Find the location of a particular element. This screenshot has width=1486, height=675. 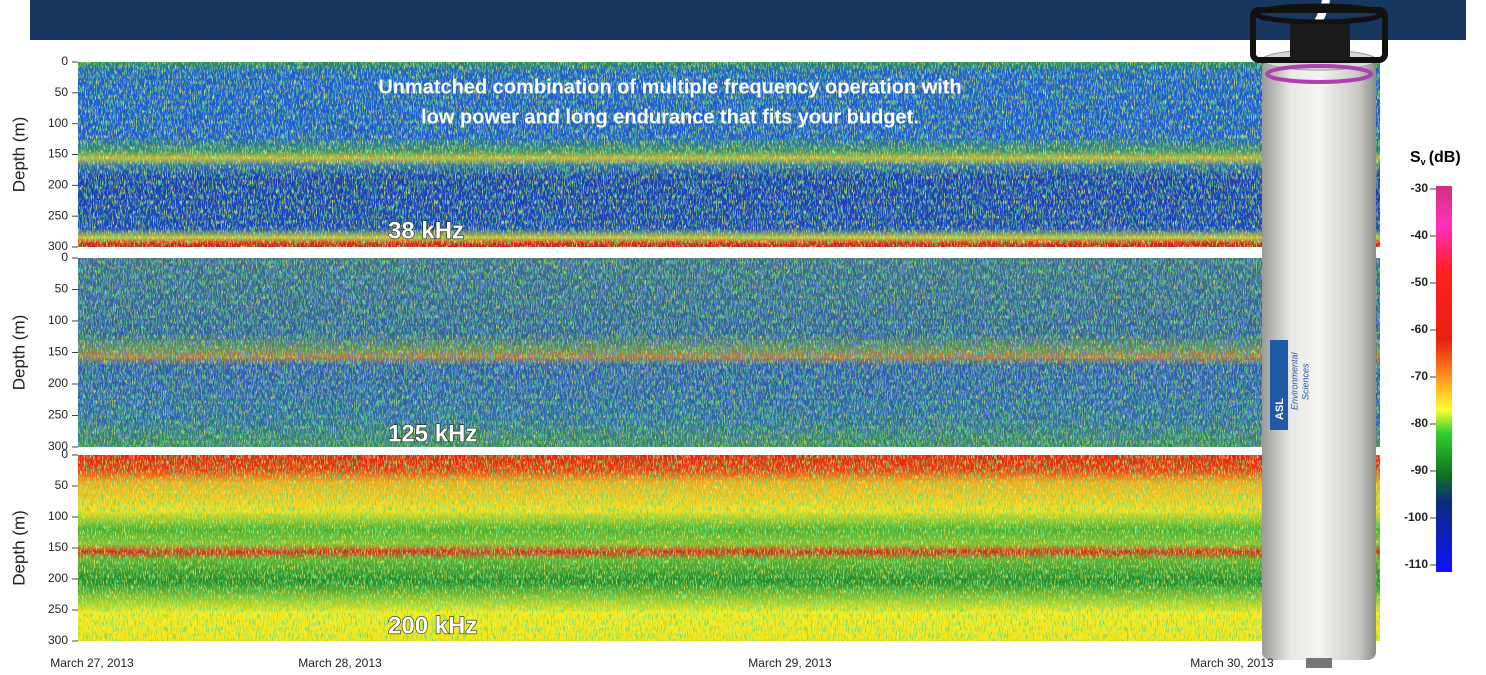

instrument-body is located at coordinates (1319, 360).